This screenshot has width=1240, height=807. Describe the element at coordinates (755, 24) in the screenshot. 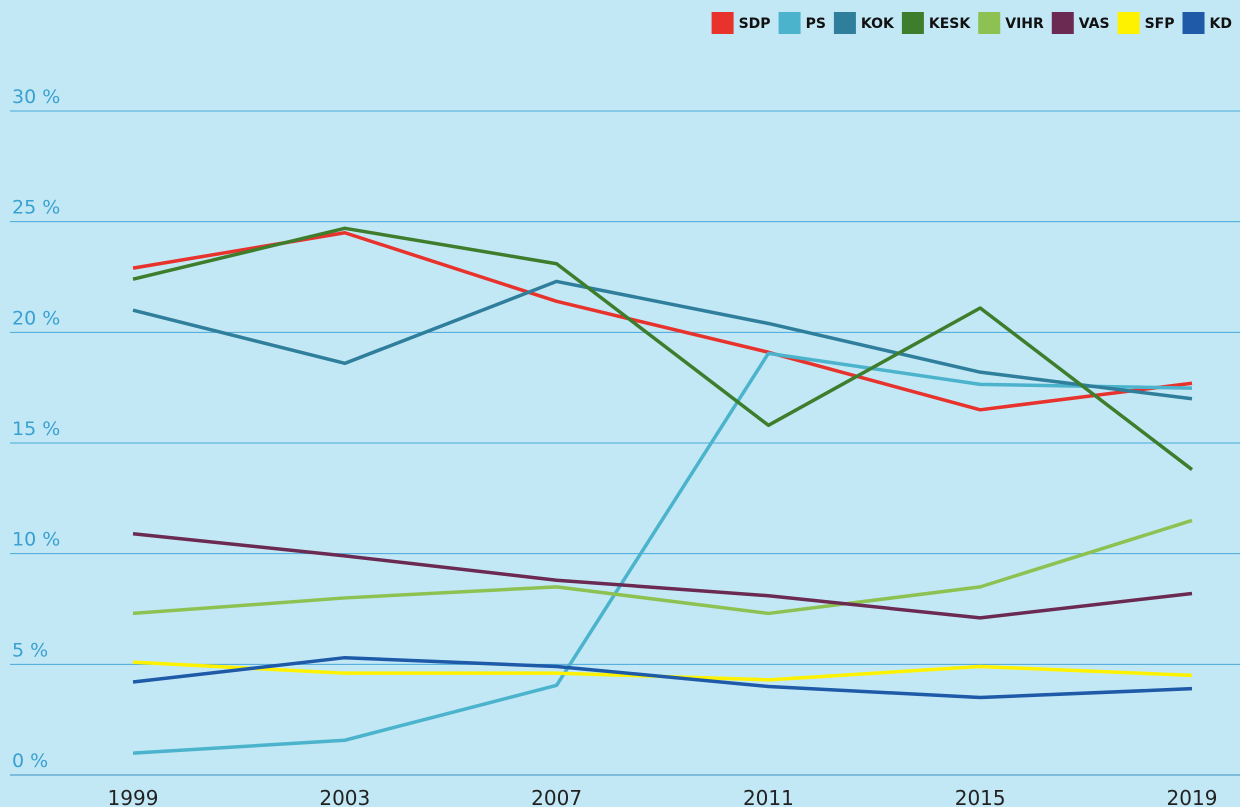

I see `legend-label: SDP` at that location.